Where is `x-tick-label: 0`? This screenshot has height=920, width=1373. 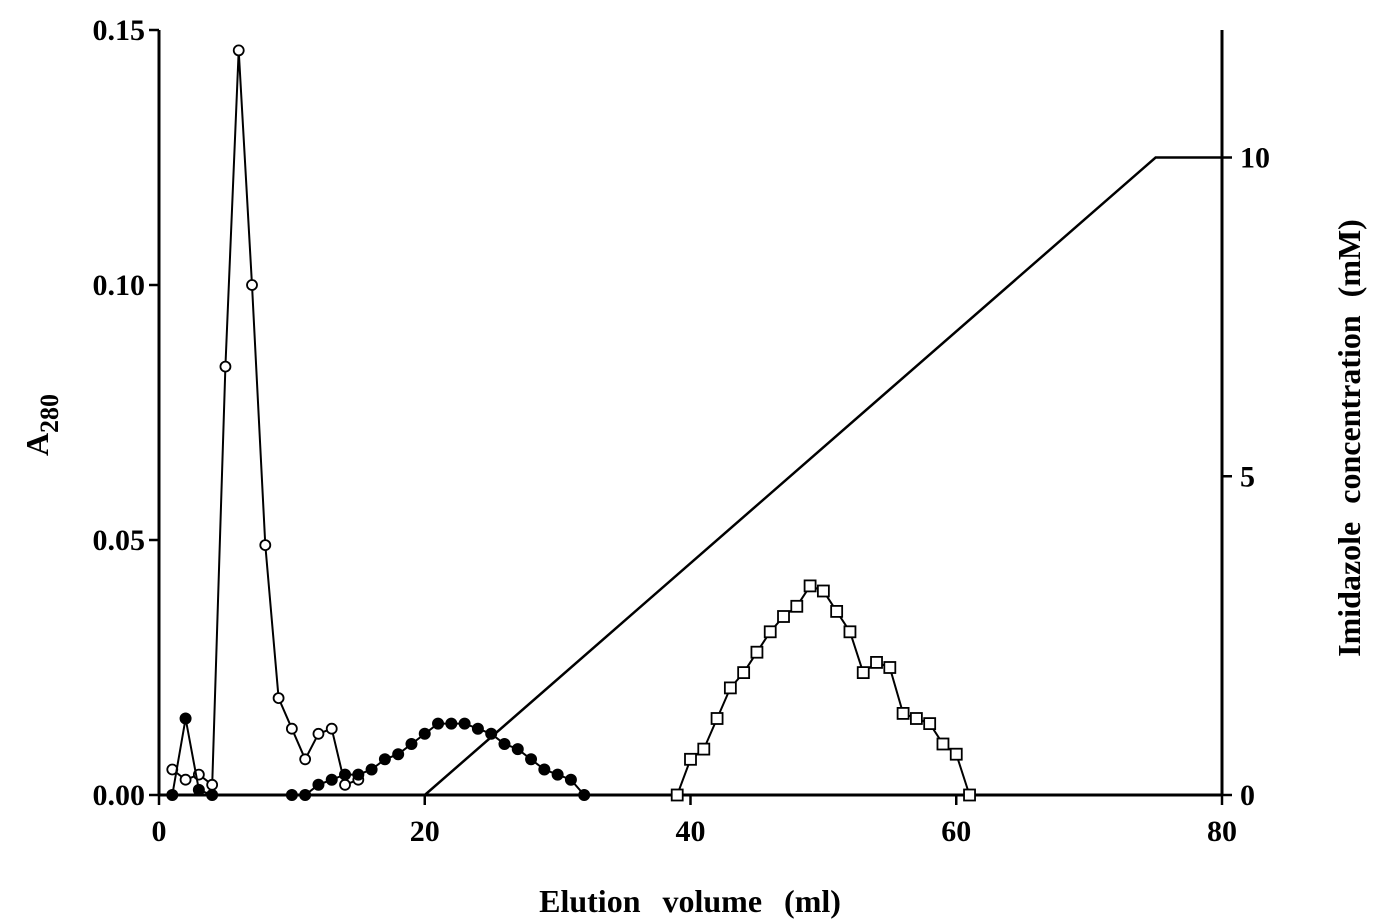
x-tick-label: 0 is located at coordinates (159, 831).